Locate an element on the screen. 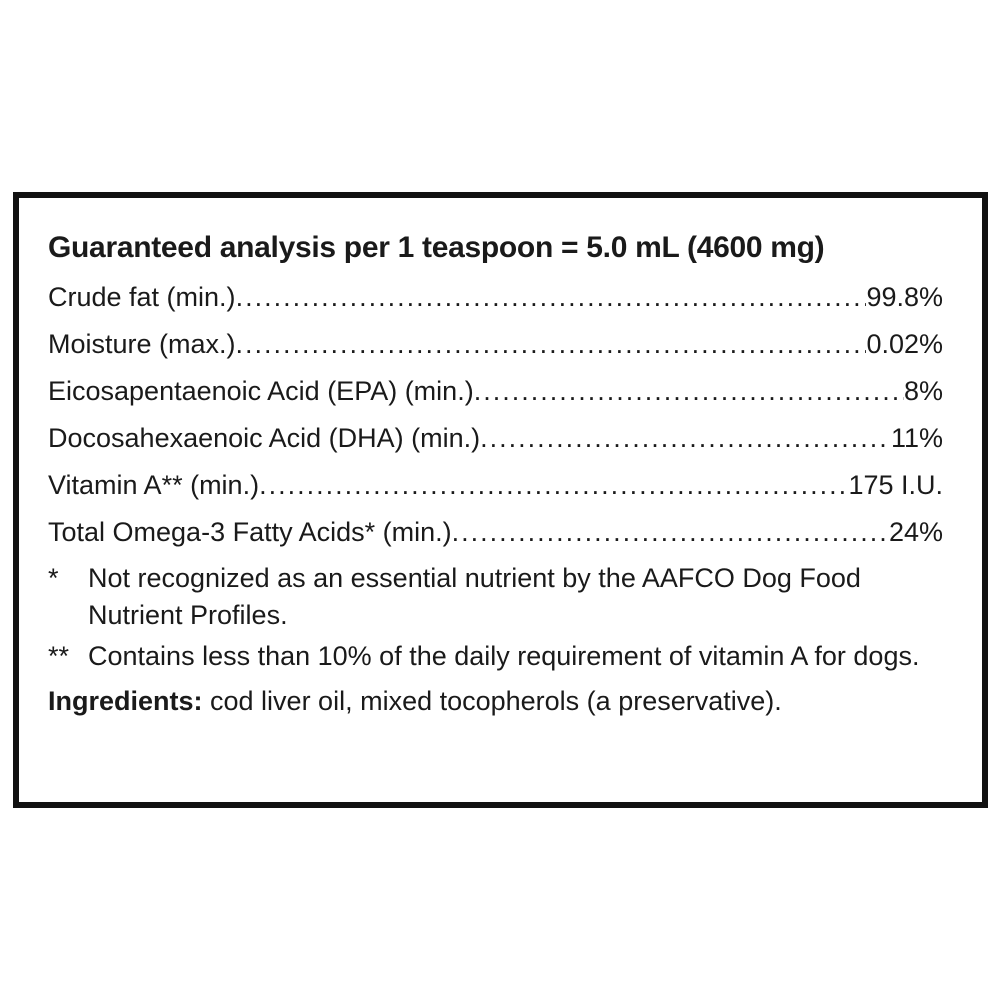  row-label: Total Omega-3 Fatty Acids* (min.) is located at coordinates (250, 532).